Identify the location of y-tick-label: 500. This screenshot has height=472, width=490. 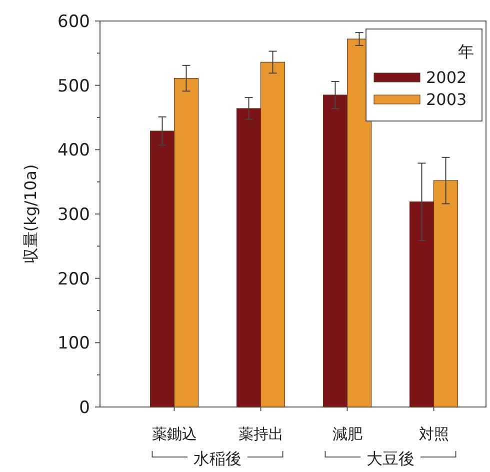
(74, 86).